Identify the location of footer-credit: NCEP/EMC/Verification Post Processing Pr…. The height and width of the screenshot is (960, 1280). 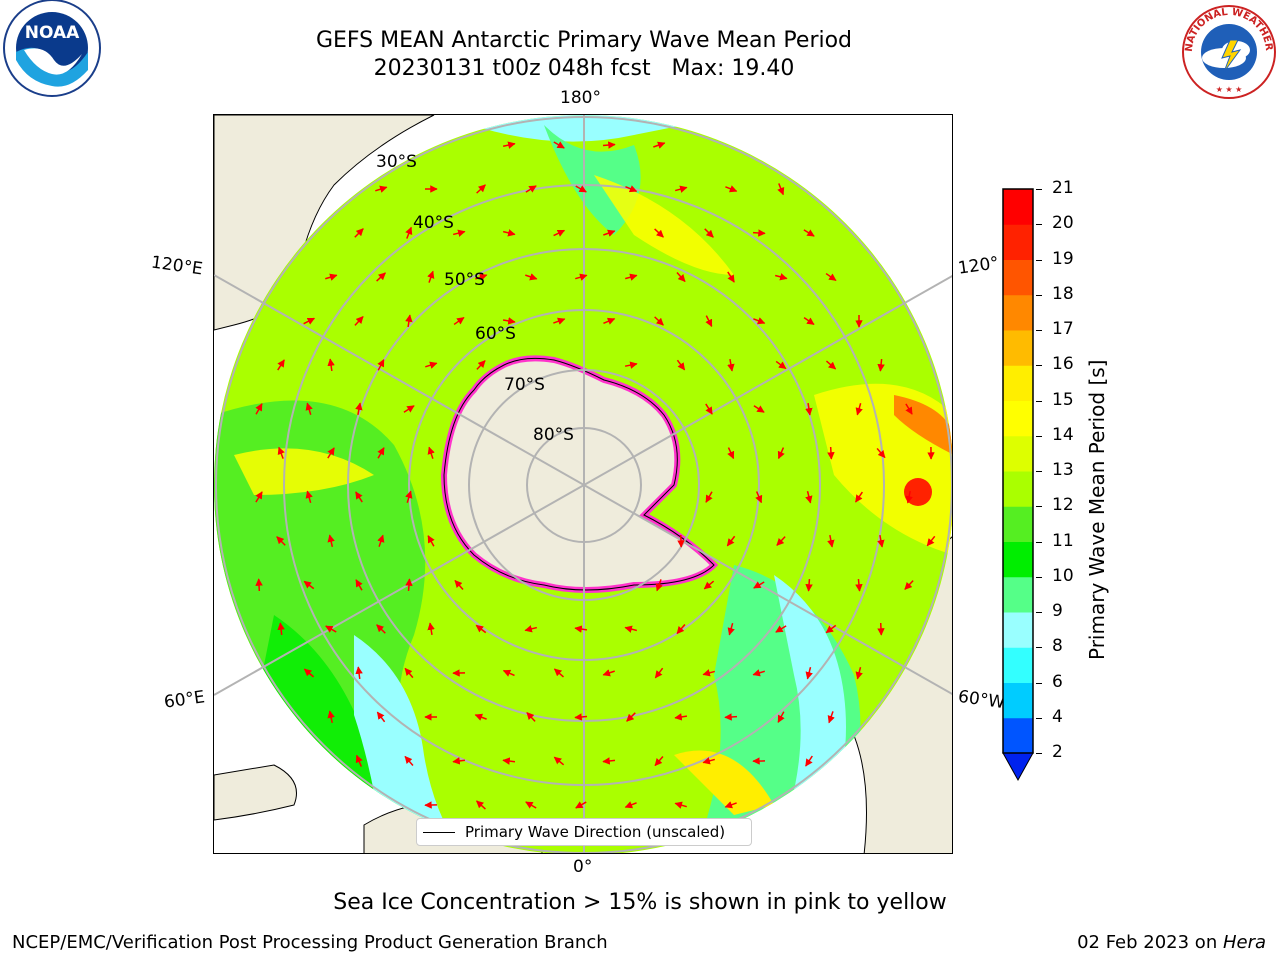
(310, 942).